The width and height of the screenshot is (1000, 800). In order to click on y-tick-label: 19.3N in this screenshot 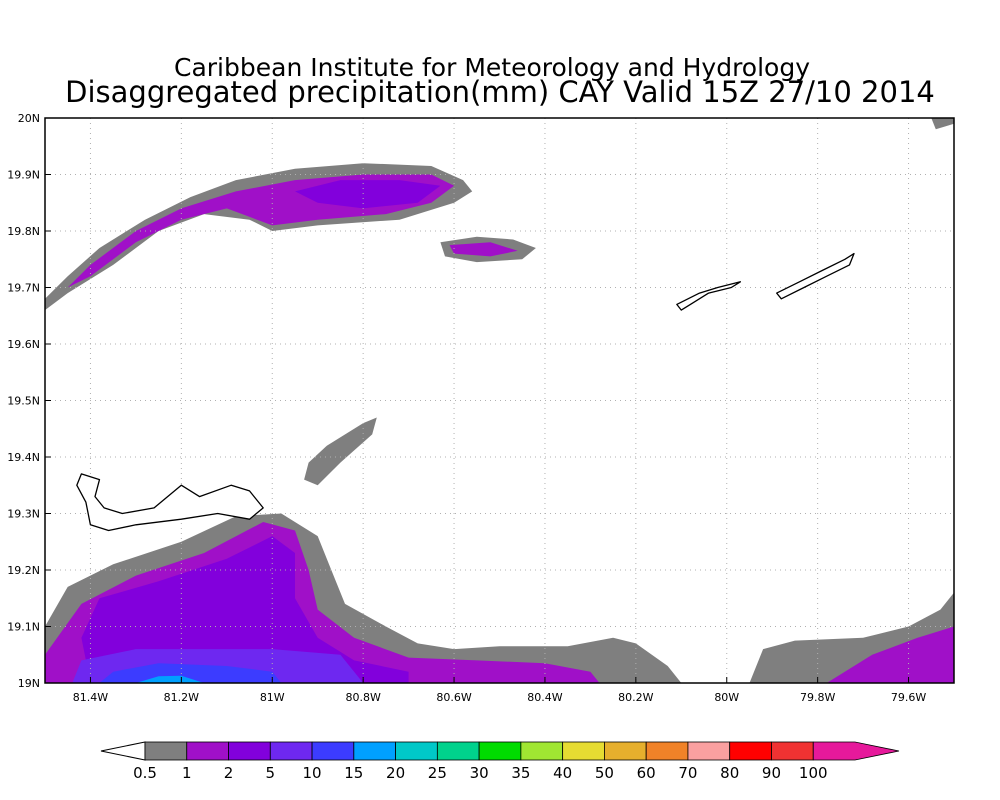, I will do `click(23, 514)`.